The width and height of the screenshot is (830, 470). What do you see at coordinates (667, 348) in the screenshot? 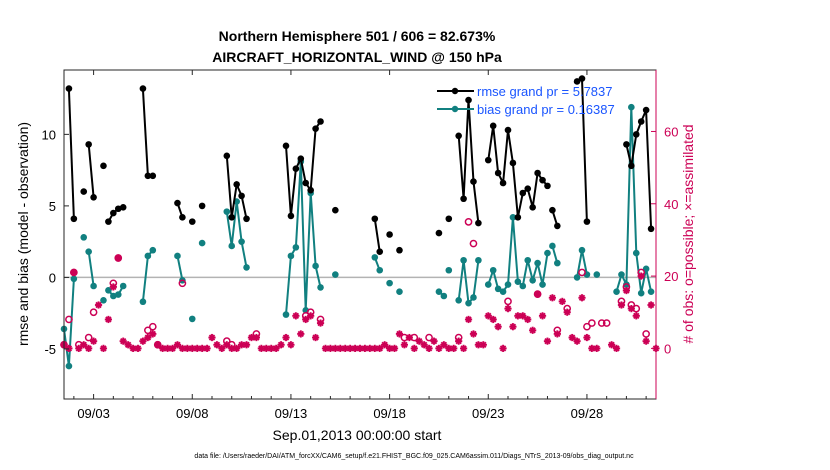
I see `right-tick-label: 0` at bounding box center [667, 348].